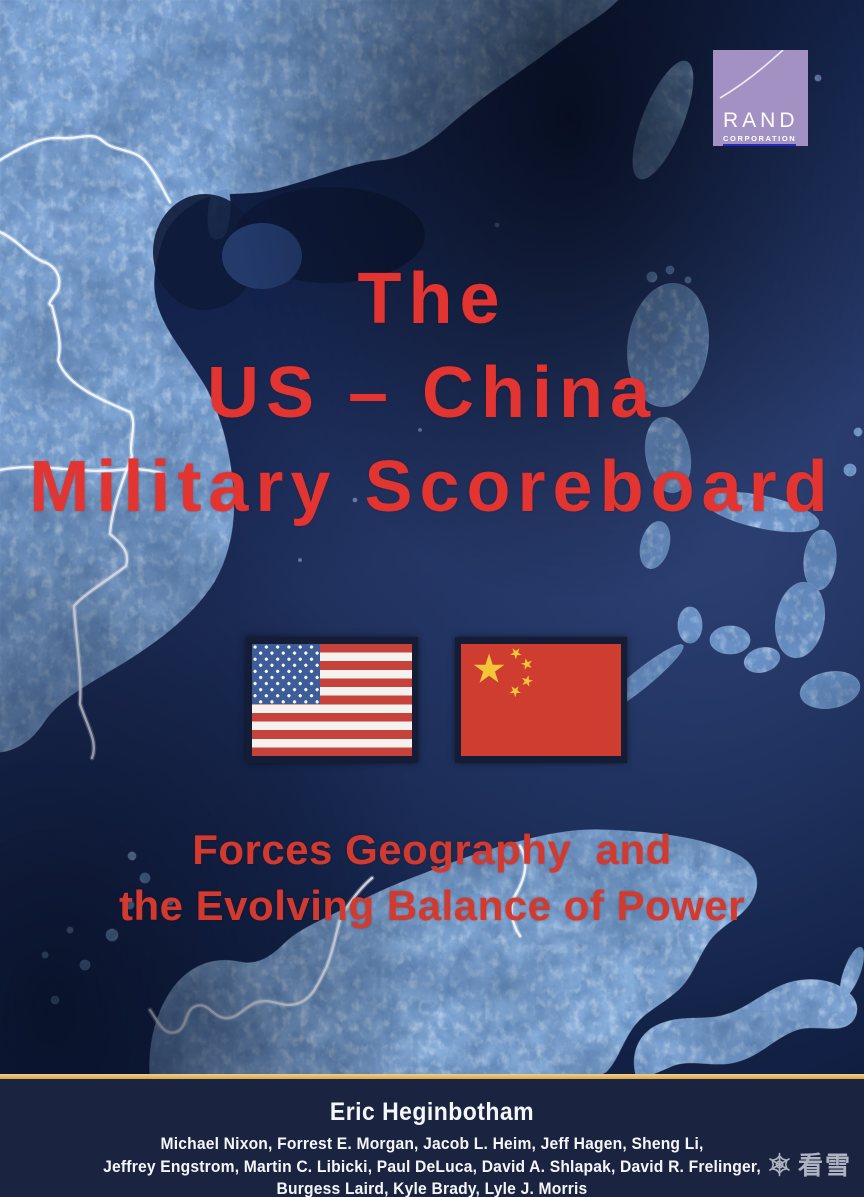  I want to click on gold-divider-line, so click(432, 1076).